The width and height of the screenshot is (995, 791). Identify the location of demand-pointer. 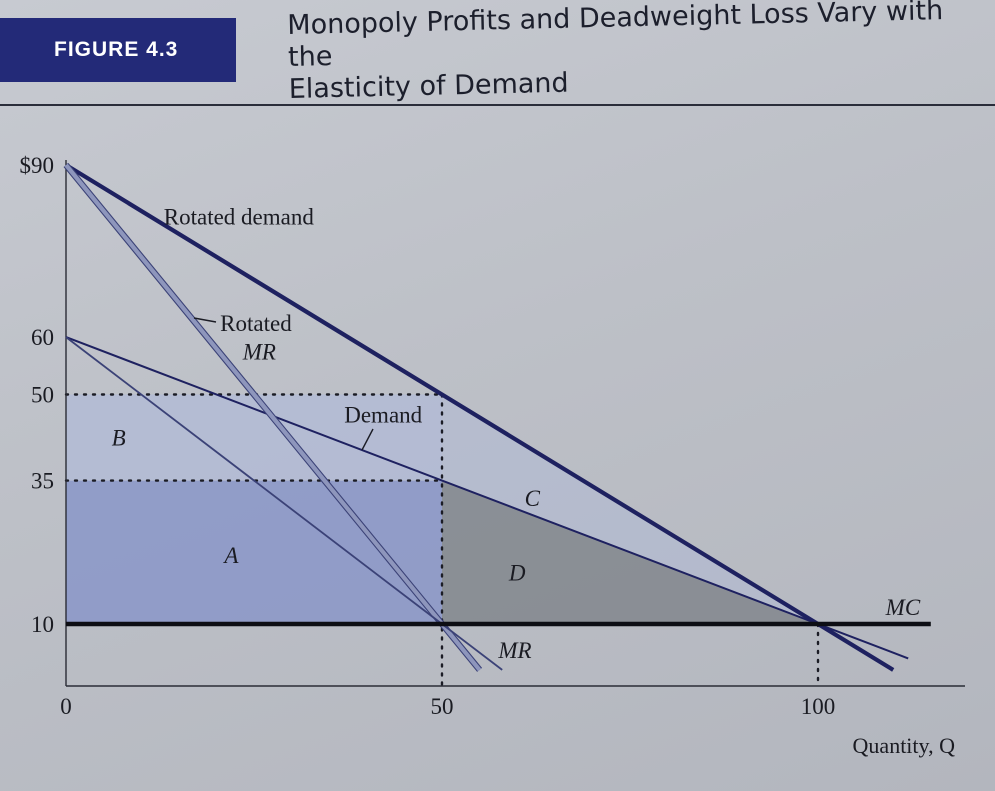
(367, 439).